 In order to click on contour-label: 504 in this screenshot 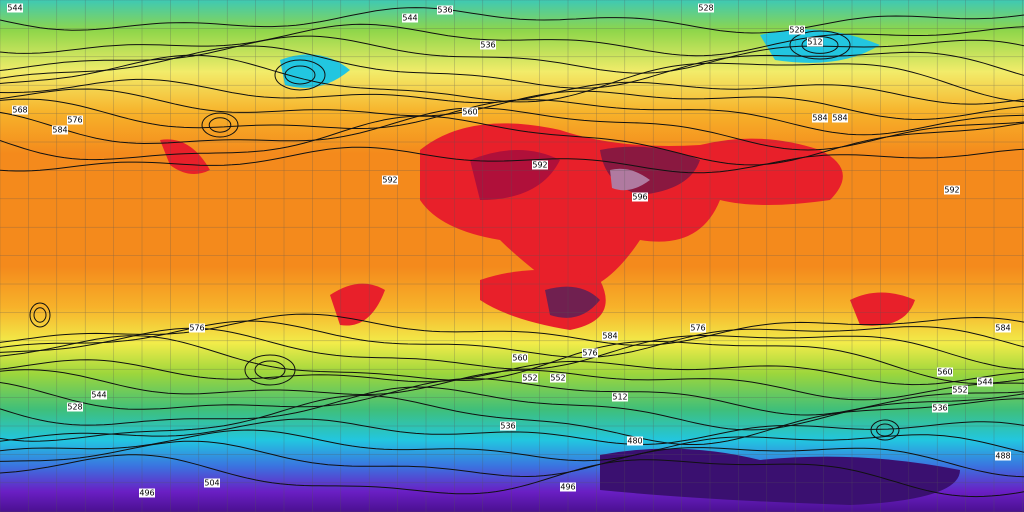, I will do `click(211, 483)`.